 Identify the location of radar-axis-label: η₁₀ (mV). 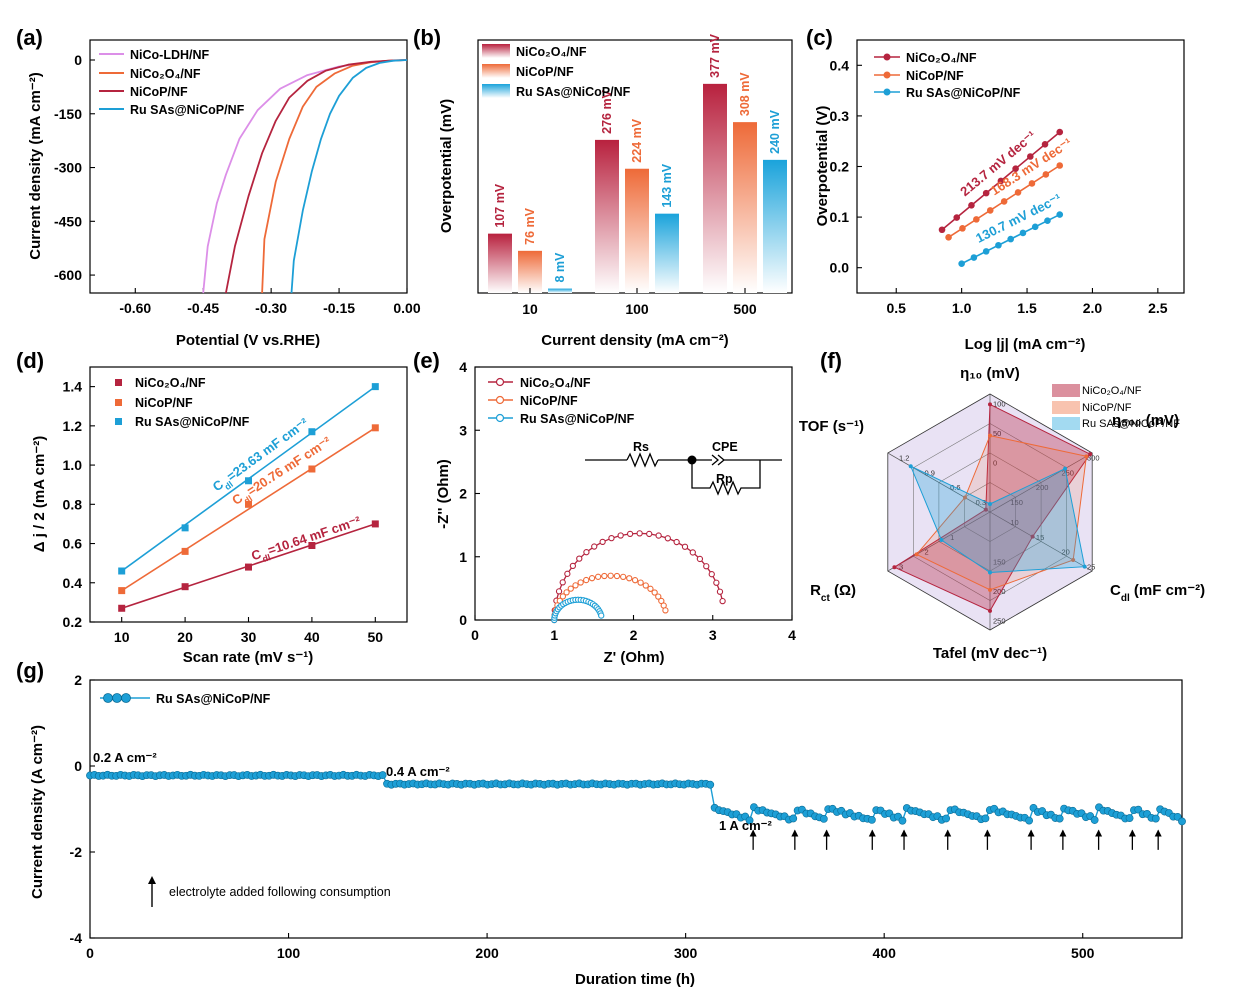
(990, 373).